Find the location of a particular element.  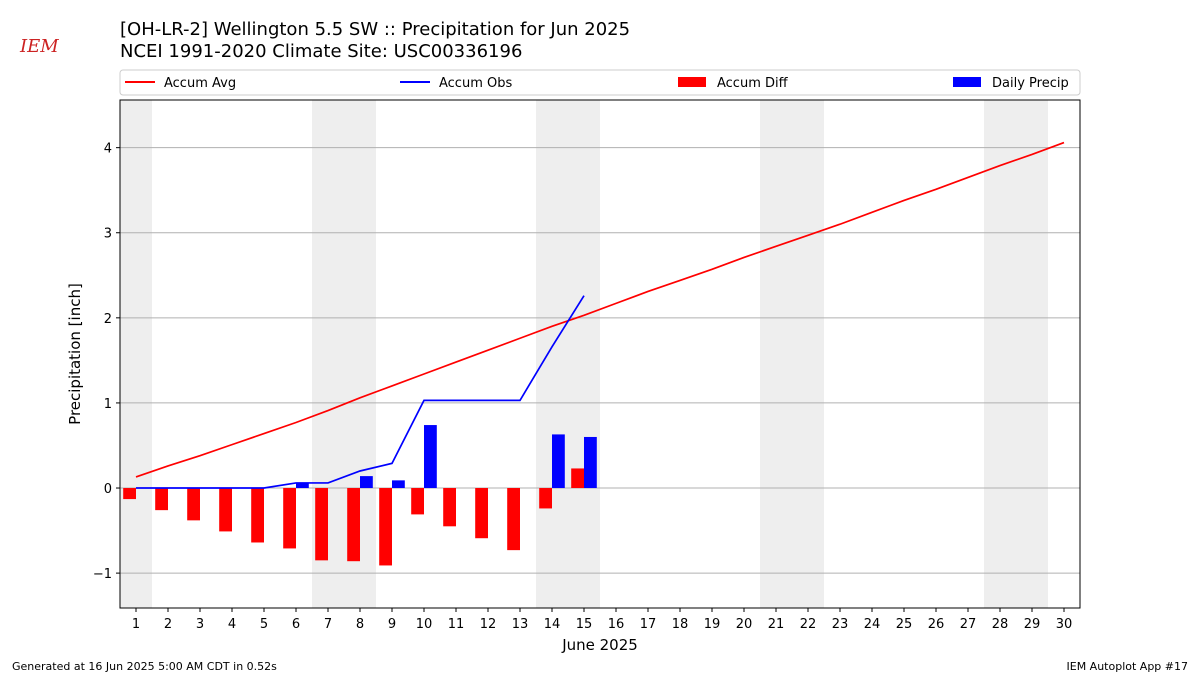

x-axis-label: June 2025 is located at coordinates (599, 645).